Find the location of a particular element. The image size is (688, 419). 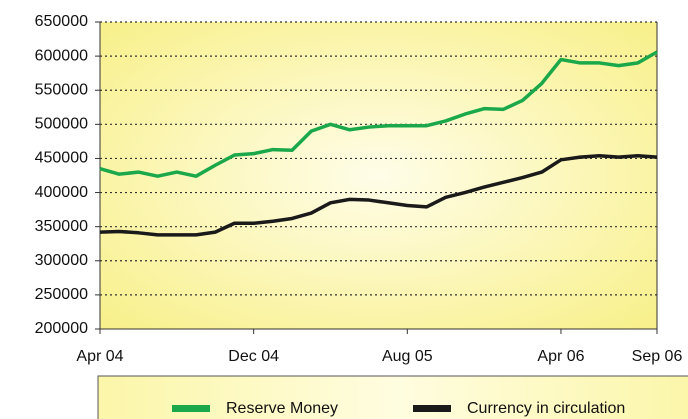

y-tick-label: 500000 is located at coordinates (61, 124).